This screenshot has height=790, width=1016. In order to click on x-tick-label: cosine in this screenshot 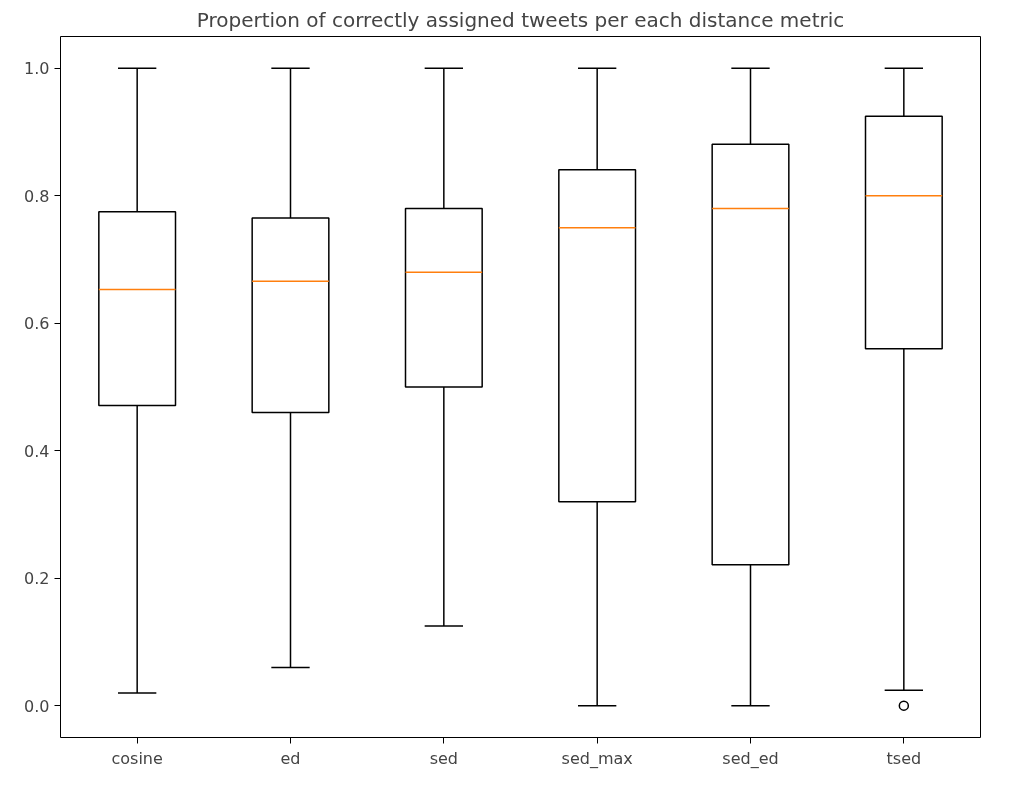, I will do `click(137, 758)`.